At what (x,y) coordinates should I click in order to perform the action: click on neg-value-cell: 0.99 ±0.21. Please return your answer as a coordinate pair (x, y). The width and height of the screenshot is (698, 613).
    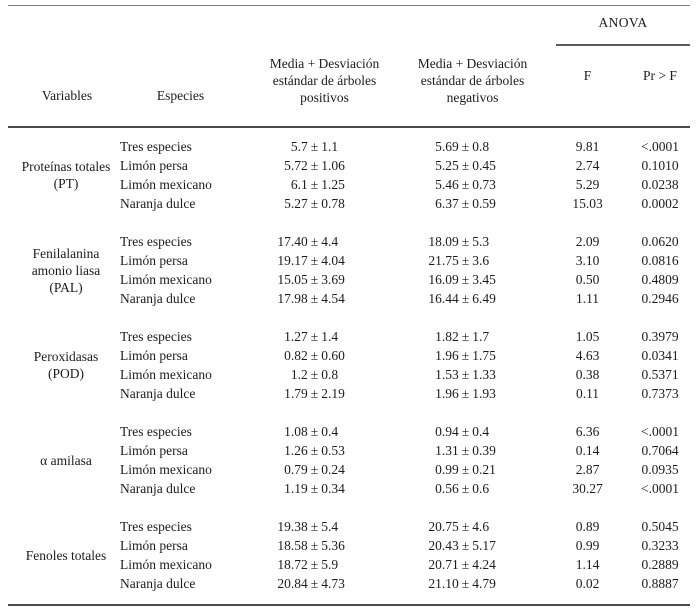
    Looking at the image, I should click on (471, 469).